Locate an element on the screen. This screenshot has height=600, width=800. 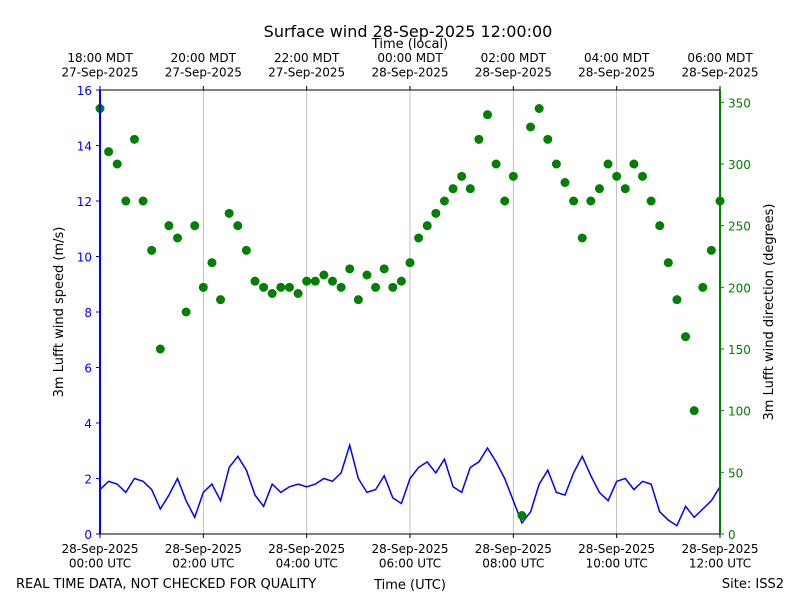
y2-tick-label: 350 is located at coordinates (739, 103).